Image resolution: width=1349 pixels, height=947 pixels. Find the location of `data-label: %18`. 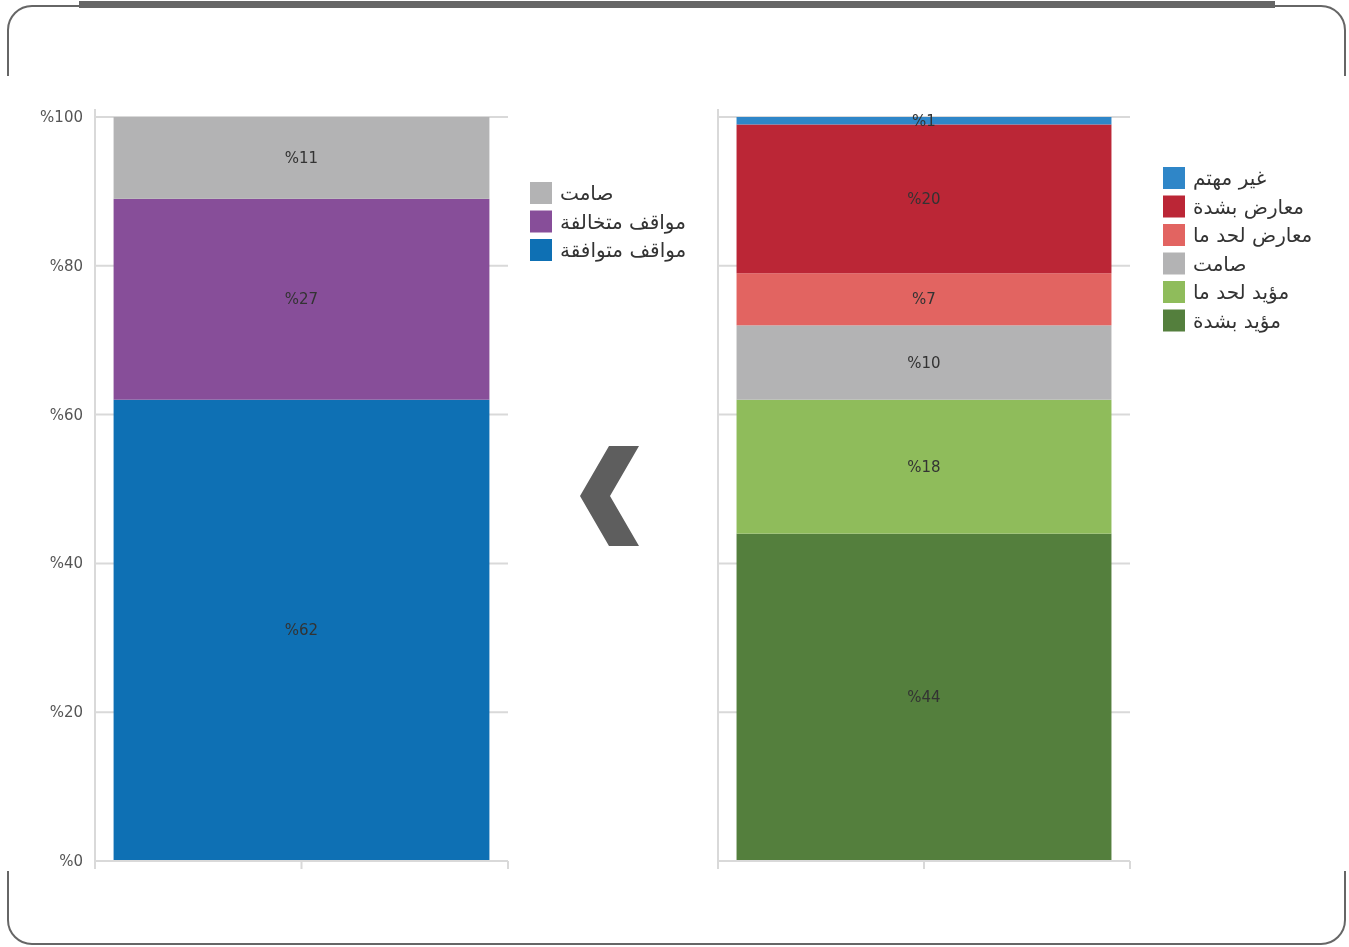

data-label: %18 is located at coordinates (924, 466).